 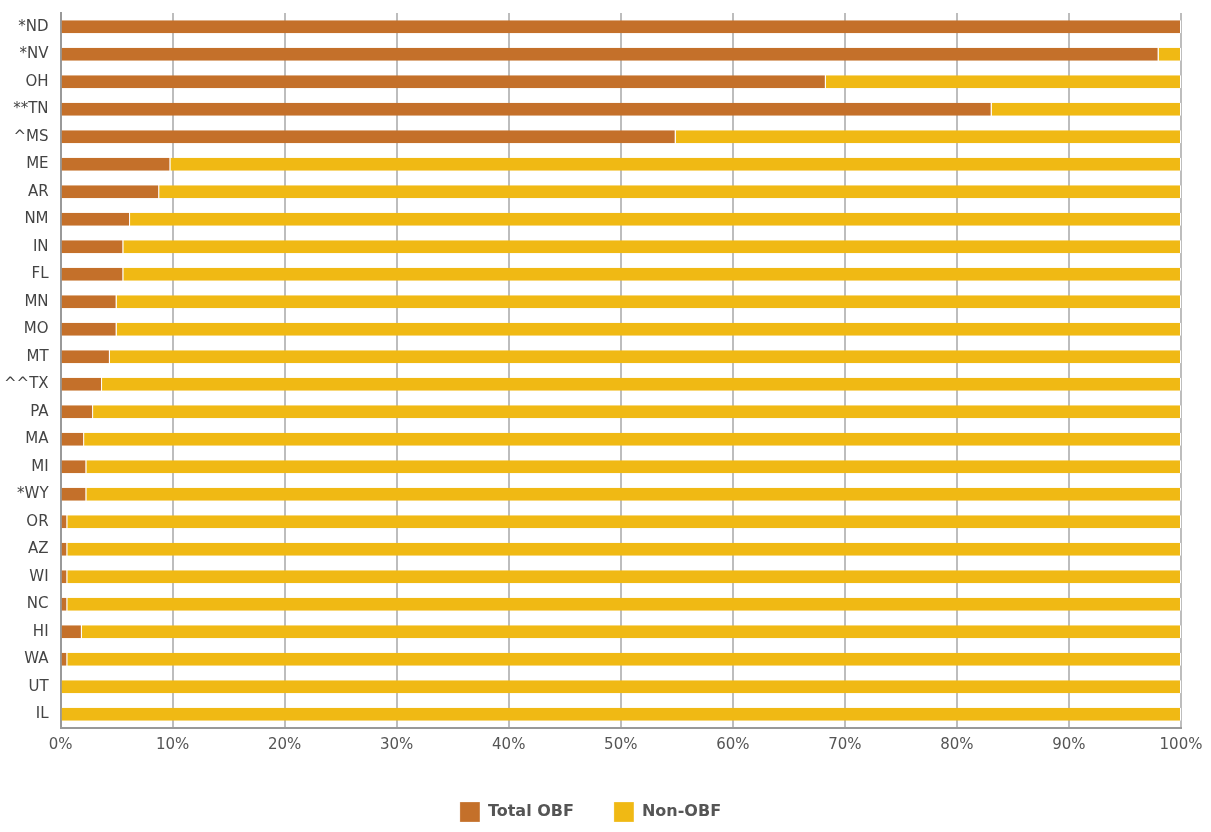 I want to click on y-tick-label: *NV, so click(x=34, y=53).